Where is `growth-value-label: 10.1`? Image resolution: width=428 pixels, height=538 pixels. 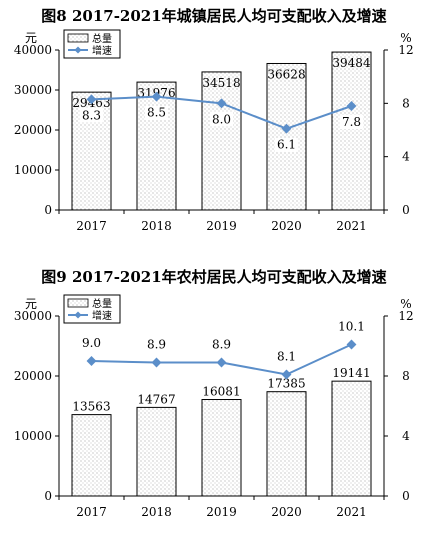
growth-value-label: 10.1 is located at coordinates (351, 327).